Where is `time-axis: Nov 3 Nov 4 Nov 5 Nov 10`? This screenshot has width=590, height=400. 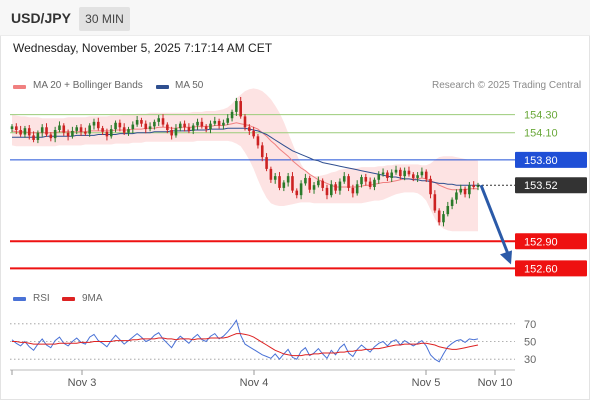
time-axis: Nov 3 Nov 4 Nov 5 Nov 10 is located at coordinates (262, 379).